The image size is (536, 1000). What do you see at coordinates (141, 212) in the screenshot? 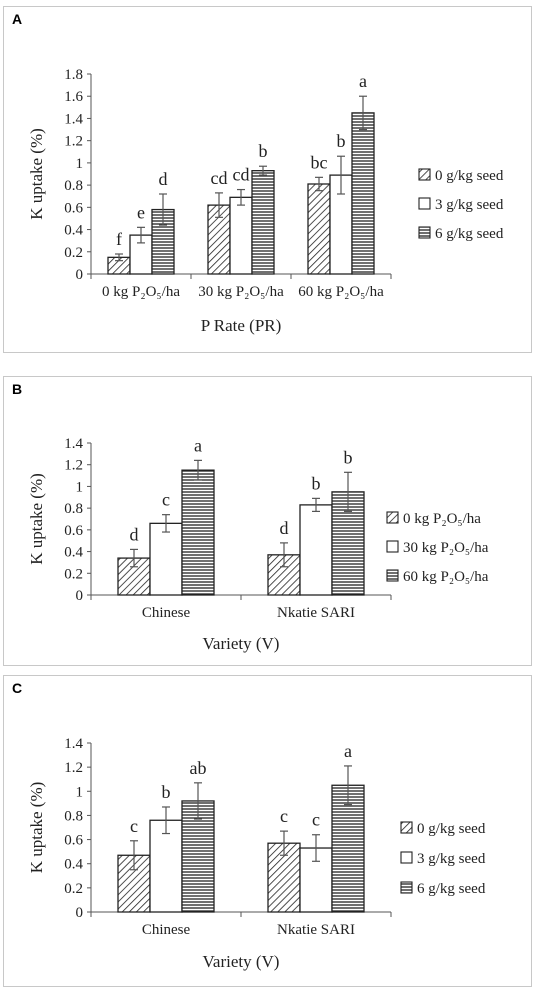
I see `significance-letter: e` at bounding box center [141, 212].